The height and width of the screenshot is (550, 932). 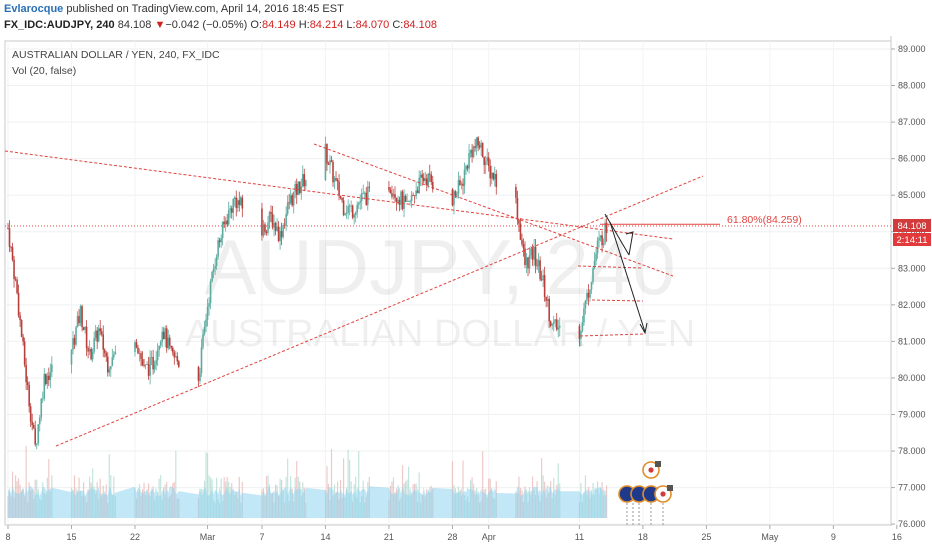 I want to click on event-markers, so click(x=645, y=493).